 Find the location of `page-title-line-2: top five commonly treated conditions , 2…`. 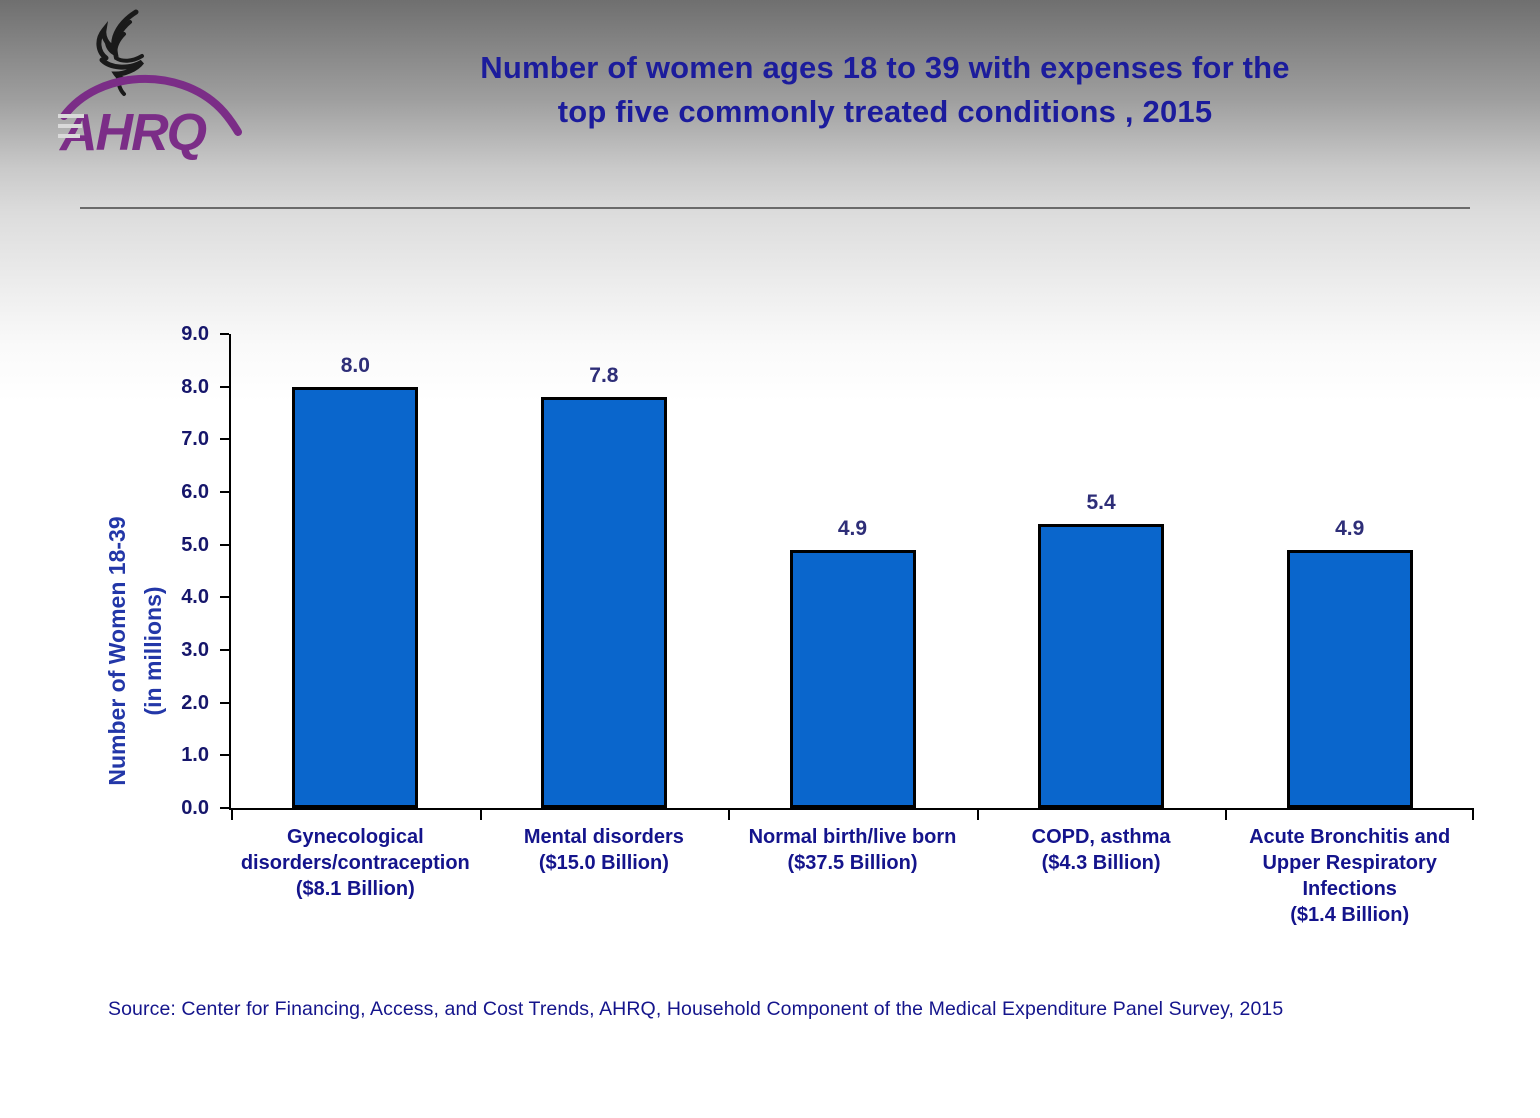

page-title-line-2: top five commonly treated conditions , 2… is located at coordinates (885, 111).